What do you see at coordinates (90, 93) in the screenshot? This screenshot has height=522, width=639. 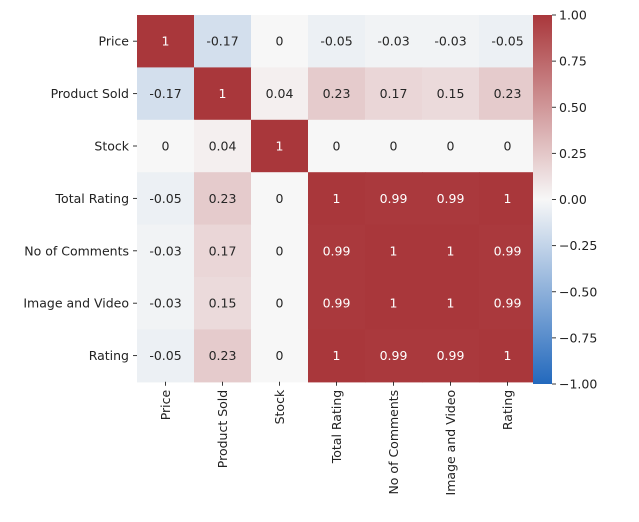 I see `y-tick-label: Product Sold` at bounding box center [90, 93].